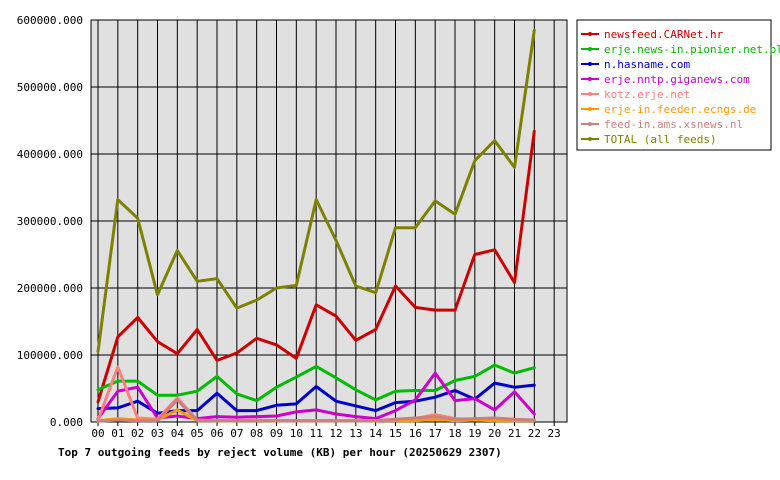 The width and height of the screenshot is (780, 480). I want to click on x-tick-label: 02, so click(137, 433).